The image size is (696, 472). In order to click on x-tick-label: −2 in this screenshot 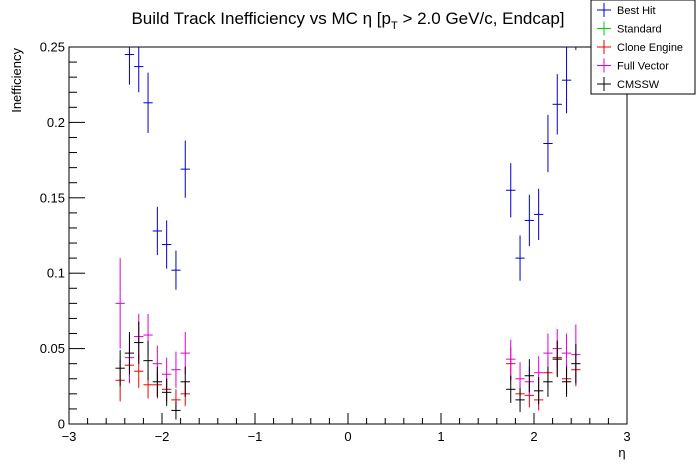, I will do `click(162, 436)`.